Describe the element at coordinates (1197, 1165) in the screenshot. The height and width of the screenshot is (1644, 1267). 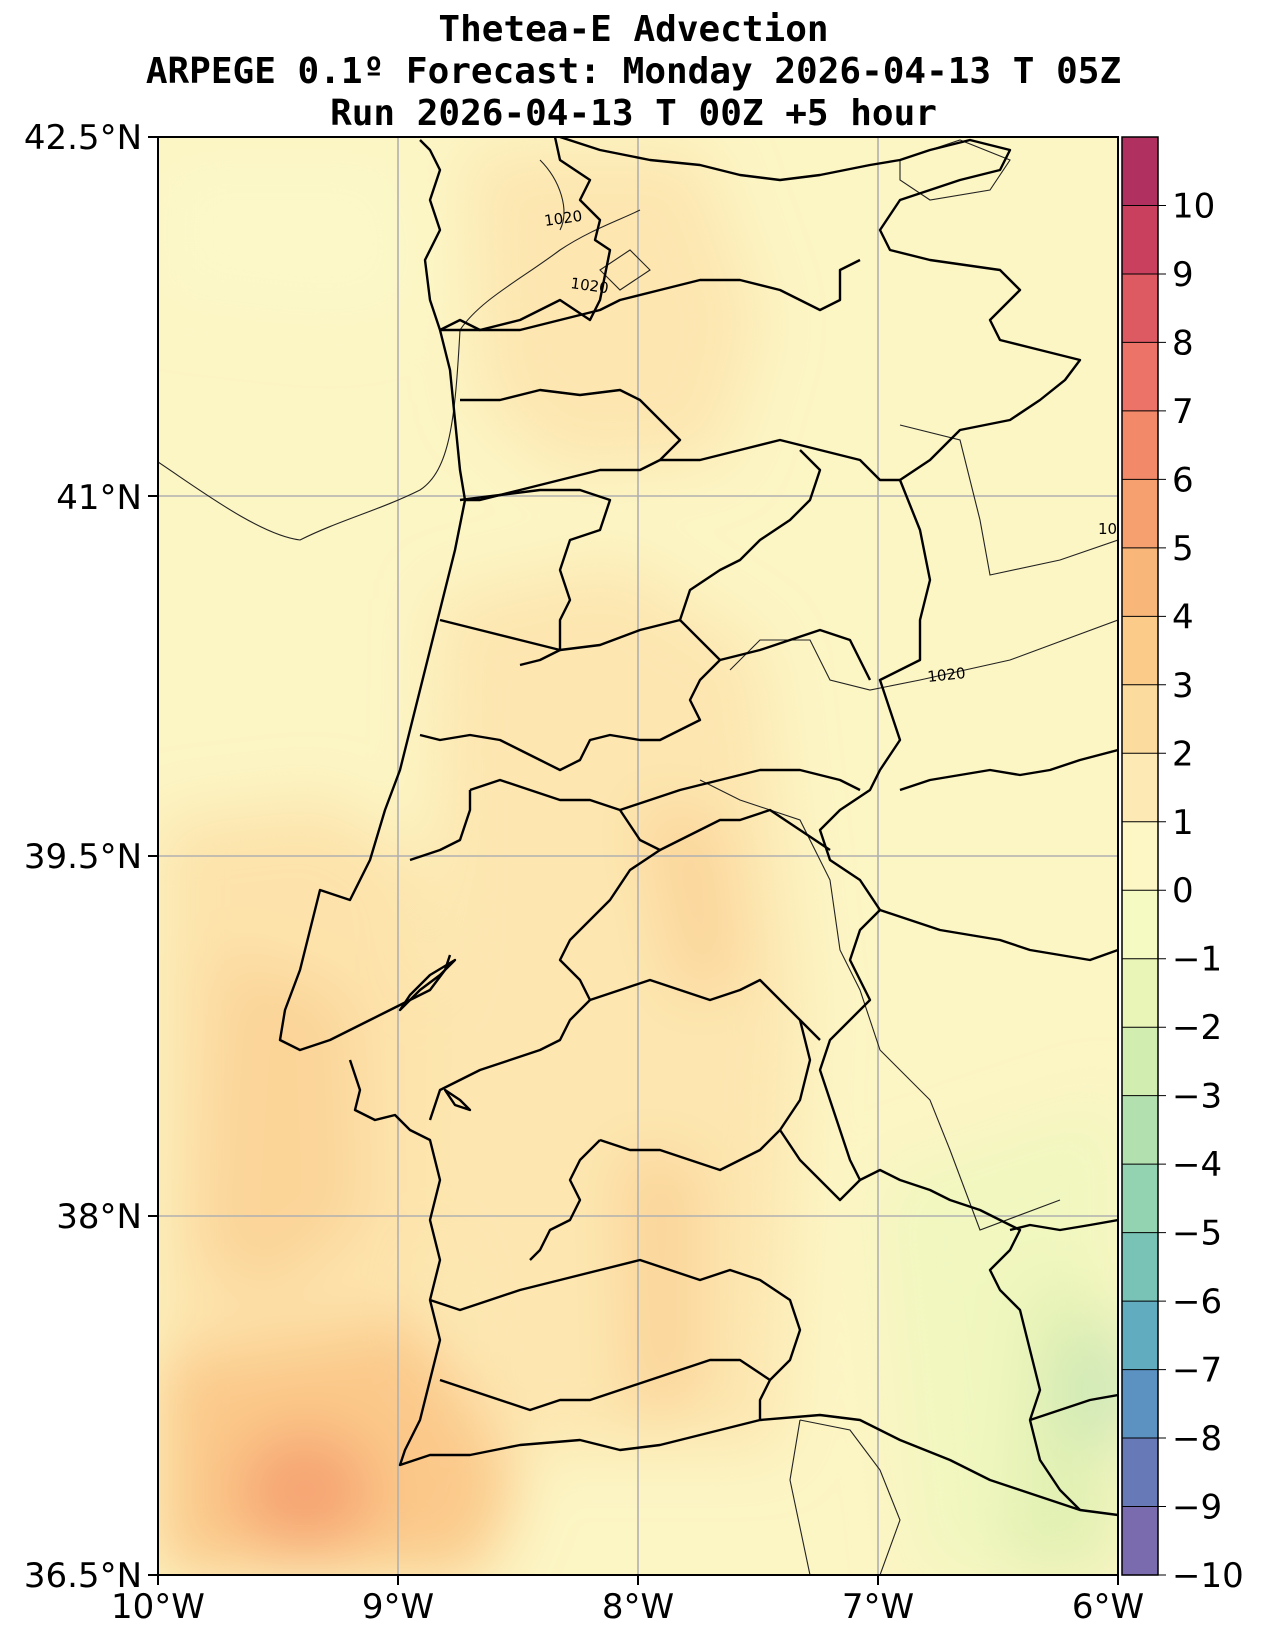
I see `colorbar-label: −4` at that location.